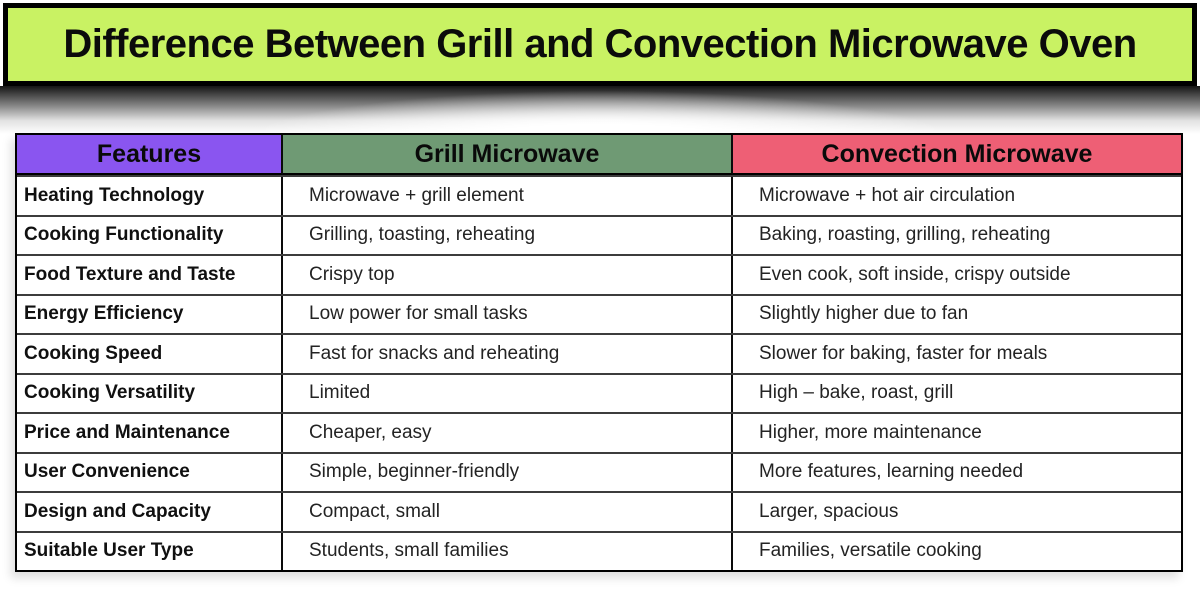  What do you see at coordinates (508, 393) in the screenshot?
I see `grill-value-cell: Limited` at bounding box center [508, 393].